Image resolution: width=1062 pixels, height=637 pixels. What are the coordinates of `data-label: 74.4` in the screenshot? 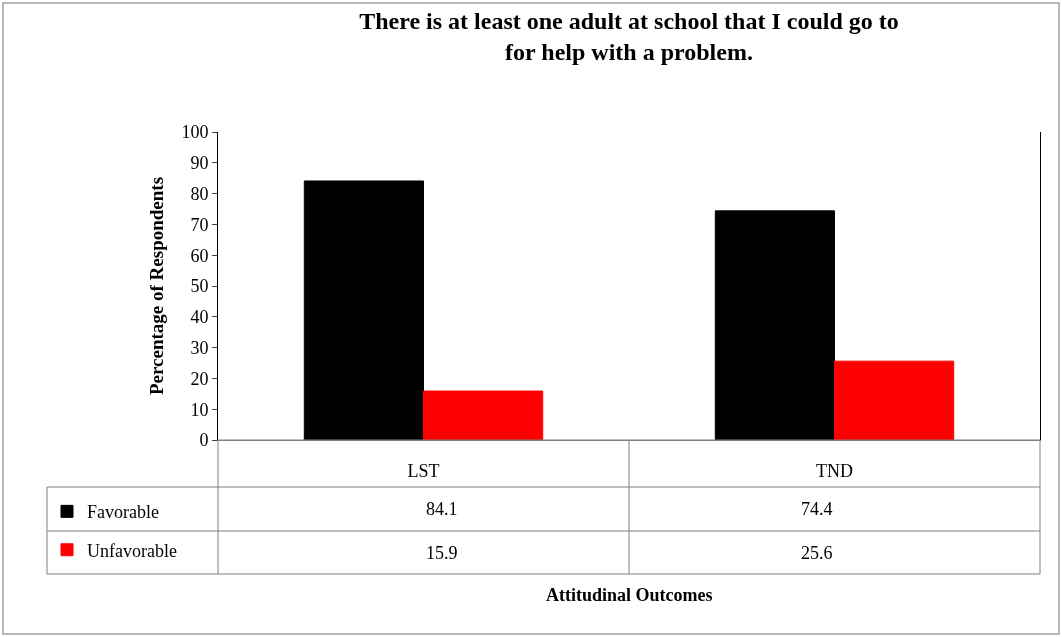 It's located at (817, 509).